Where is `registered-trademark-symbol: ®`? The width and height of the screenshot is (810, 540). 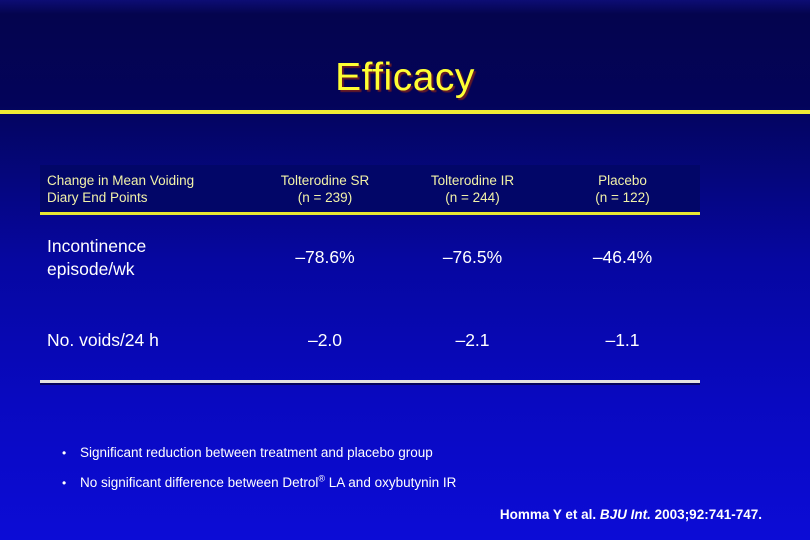 registered-trademark-symbol: ® is located at coordinates (322, 478).